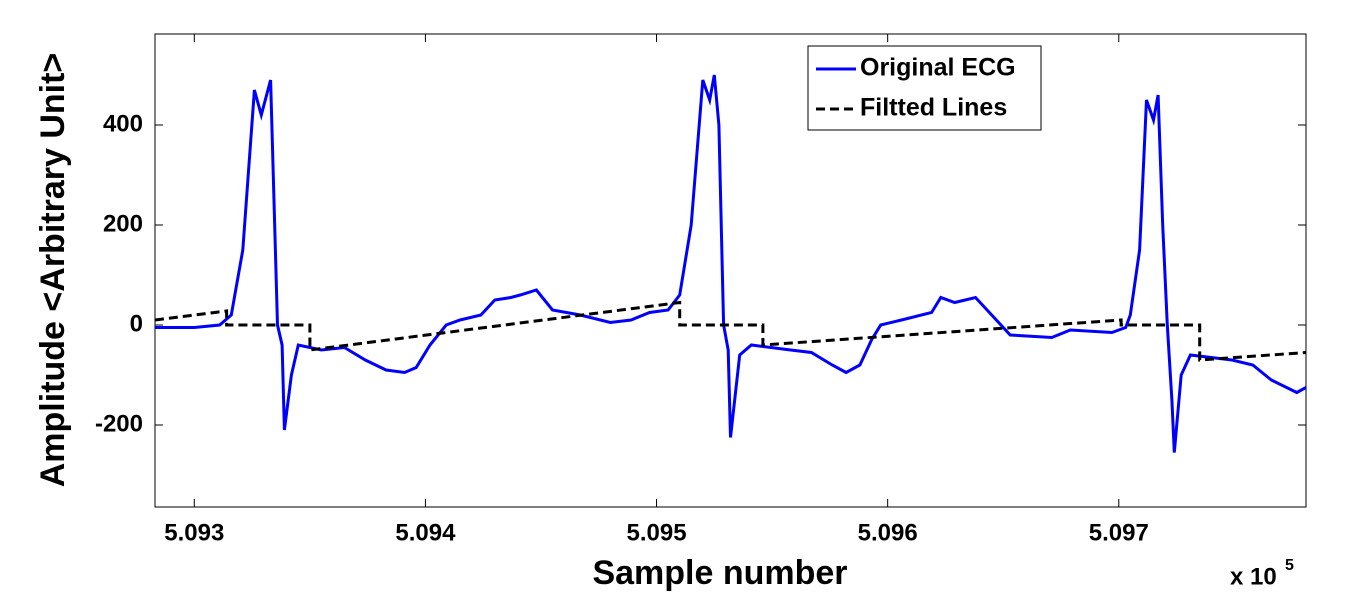 This screenshot has height=605, width=1366. Describe the element at coordinates (719, 573) in the screenshot. I see `x-axis-label: Sample number` at that location.